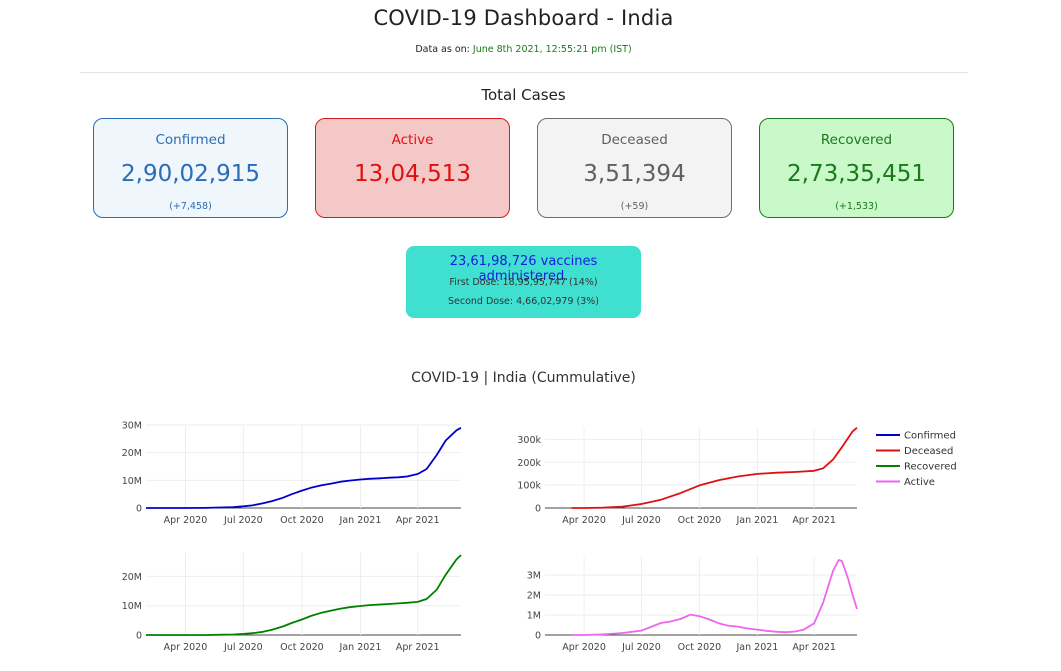  I want to click on page-title: COVID-19 Dashboard - India, so click(523, 18).